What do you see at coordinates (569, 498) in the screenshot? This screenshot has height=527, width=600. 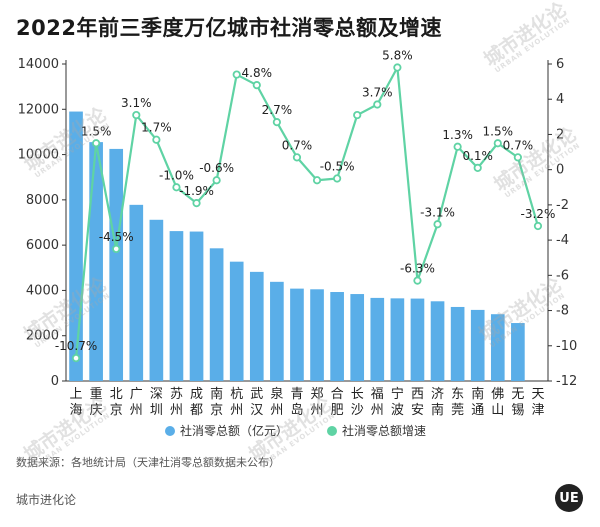 I see `brand-logo: UE` at bounding box center [569, 498].